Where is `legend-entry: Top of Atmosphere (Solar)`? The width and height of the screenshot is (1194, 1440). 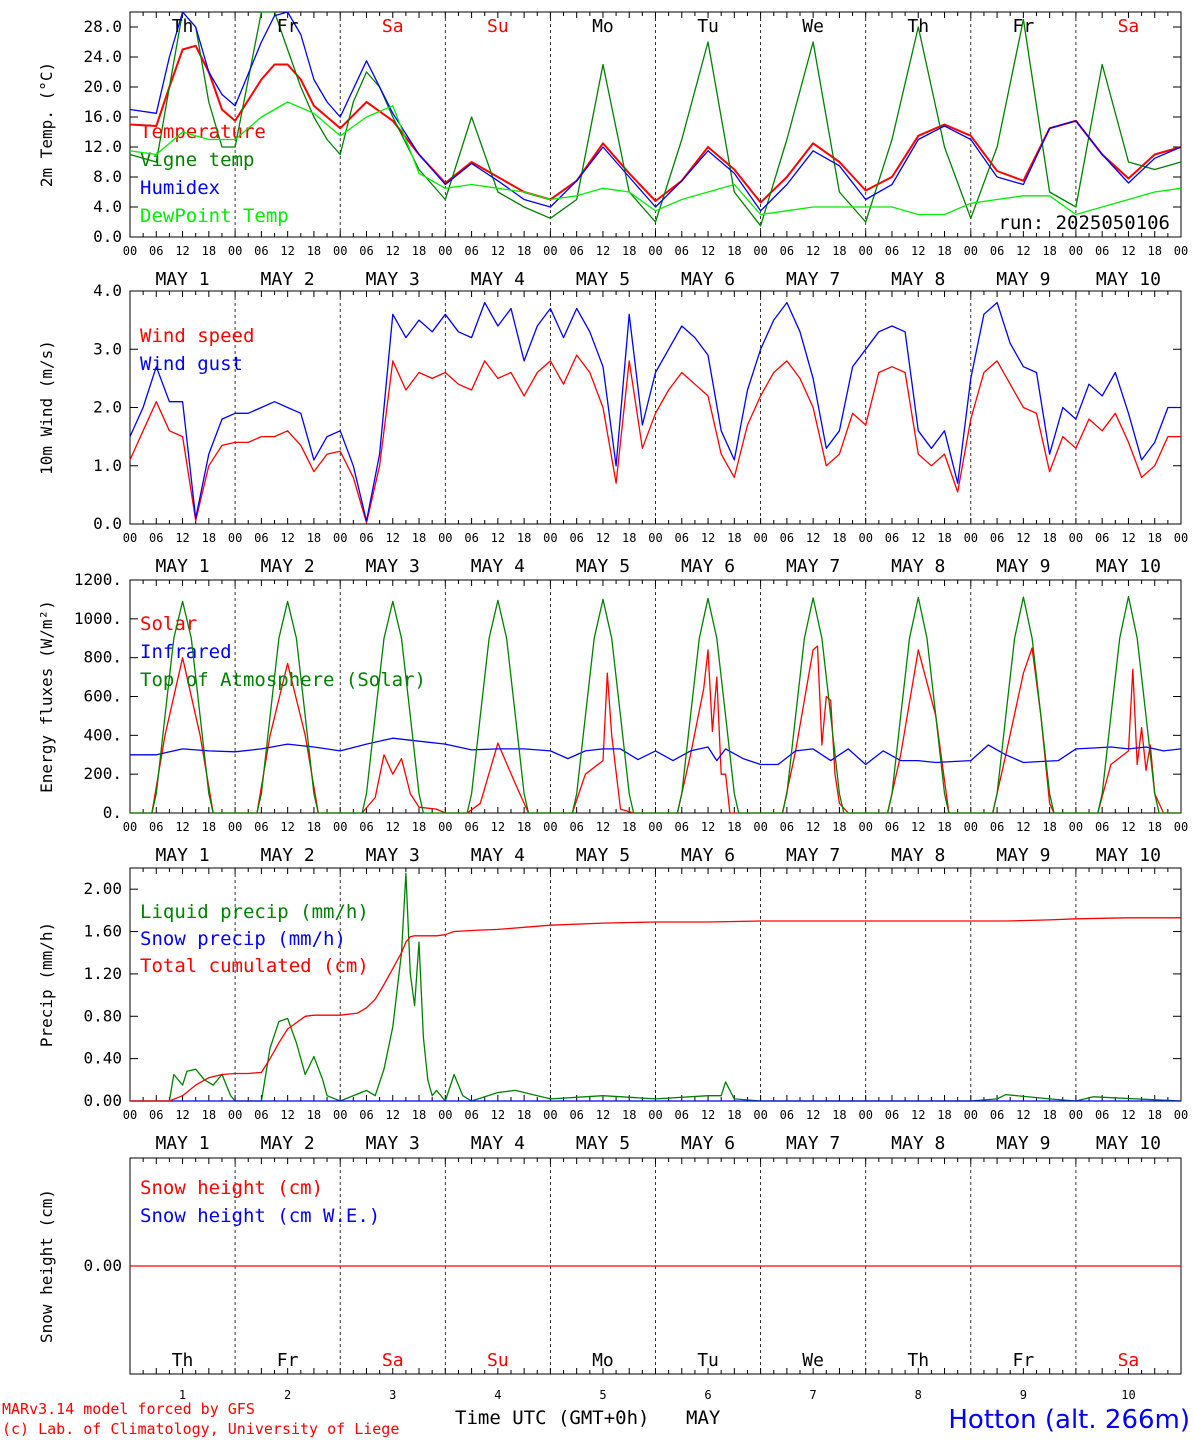 legend-entry: Top of Atmosphere (Solar) is located at coordinates (283, 680).